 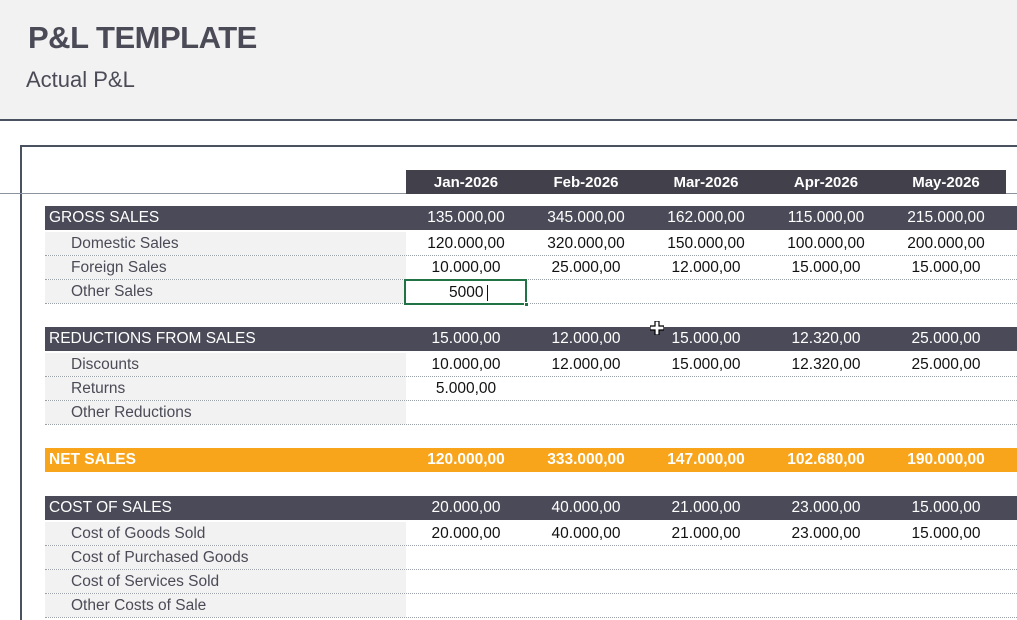 What do you see at coordinates (706, 182) in the screenshot?
I see `month-header-2: Mar-2026` at bounding box center [706, 182].